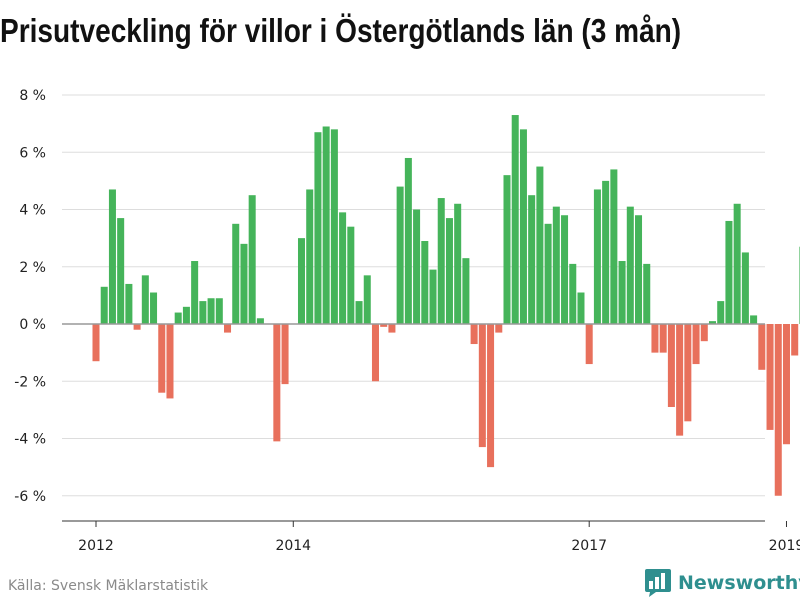  I want to click on x-tick-label: 2012, so click(96, 546).